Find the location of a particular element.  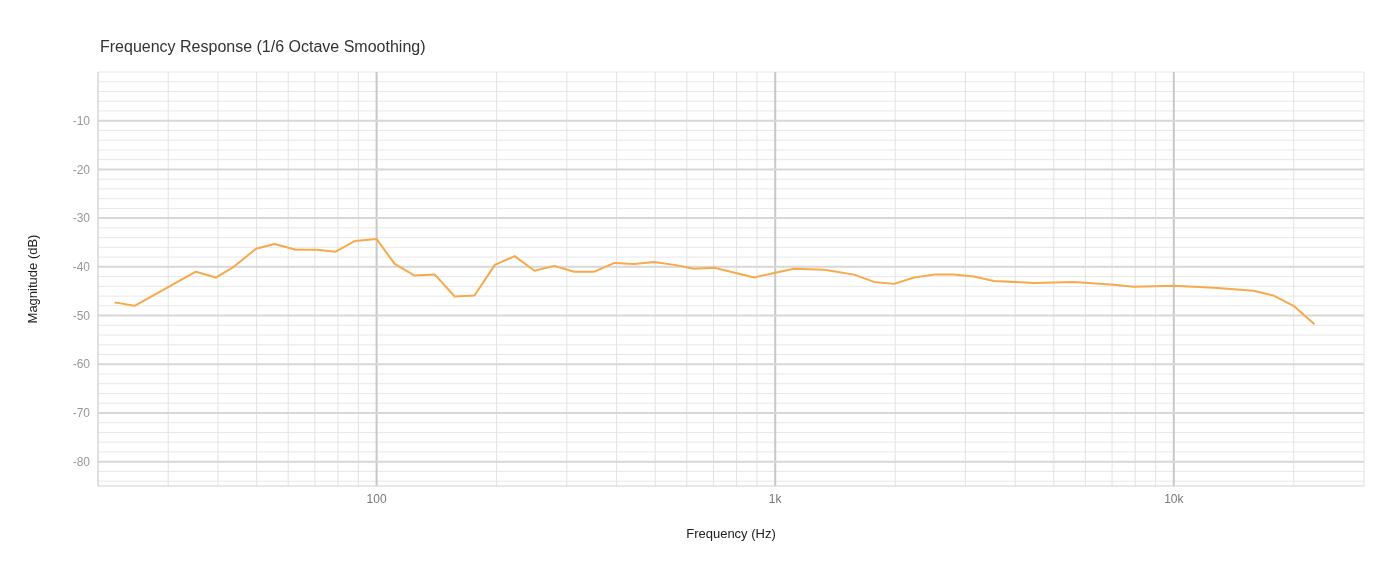

y-tick-label: -70 is located at coordinates (81, 413).